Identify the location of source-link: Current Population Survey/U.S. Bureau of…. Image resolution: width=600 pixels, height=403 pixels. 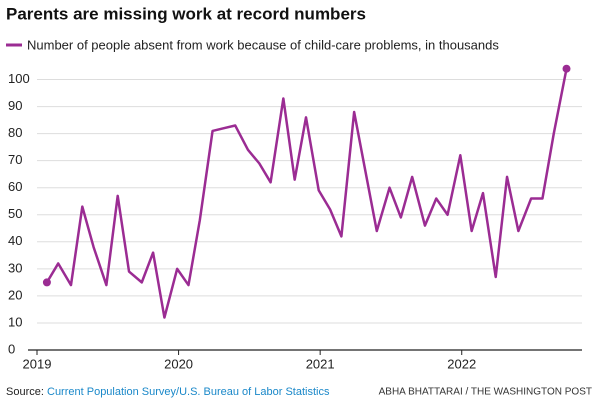
(188, 392).